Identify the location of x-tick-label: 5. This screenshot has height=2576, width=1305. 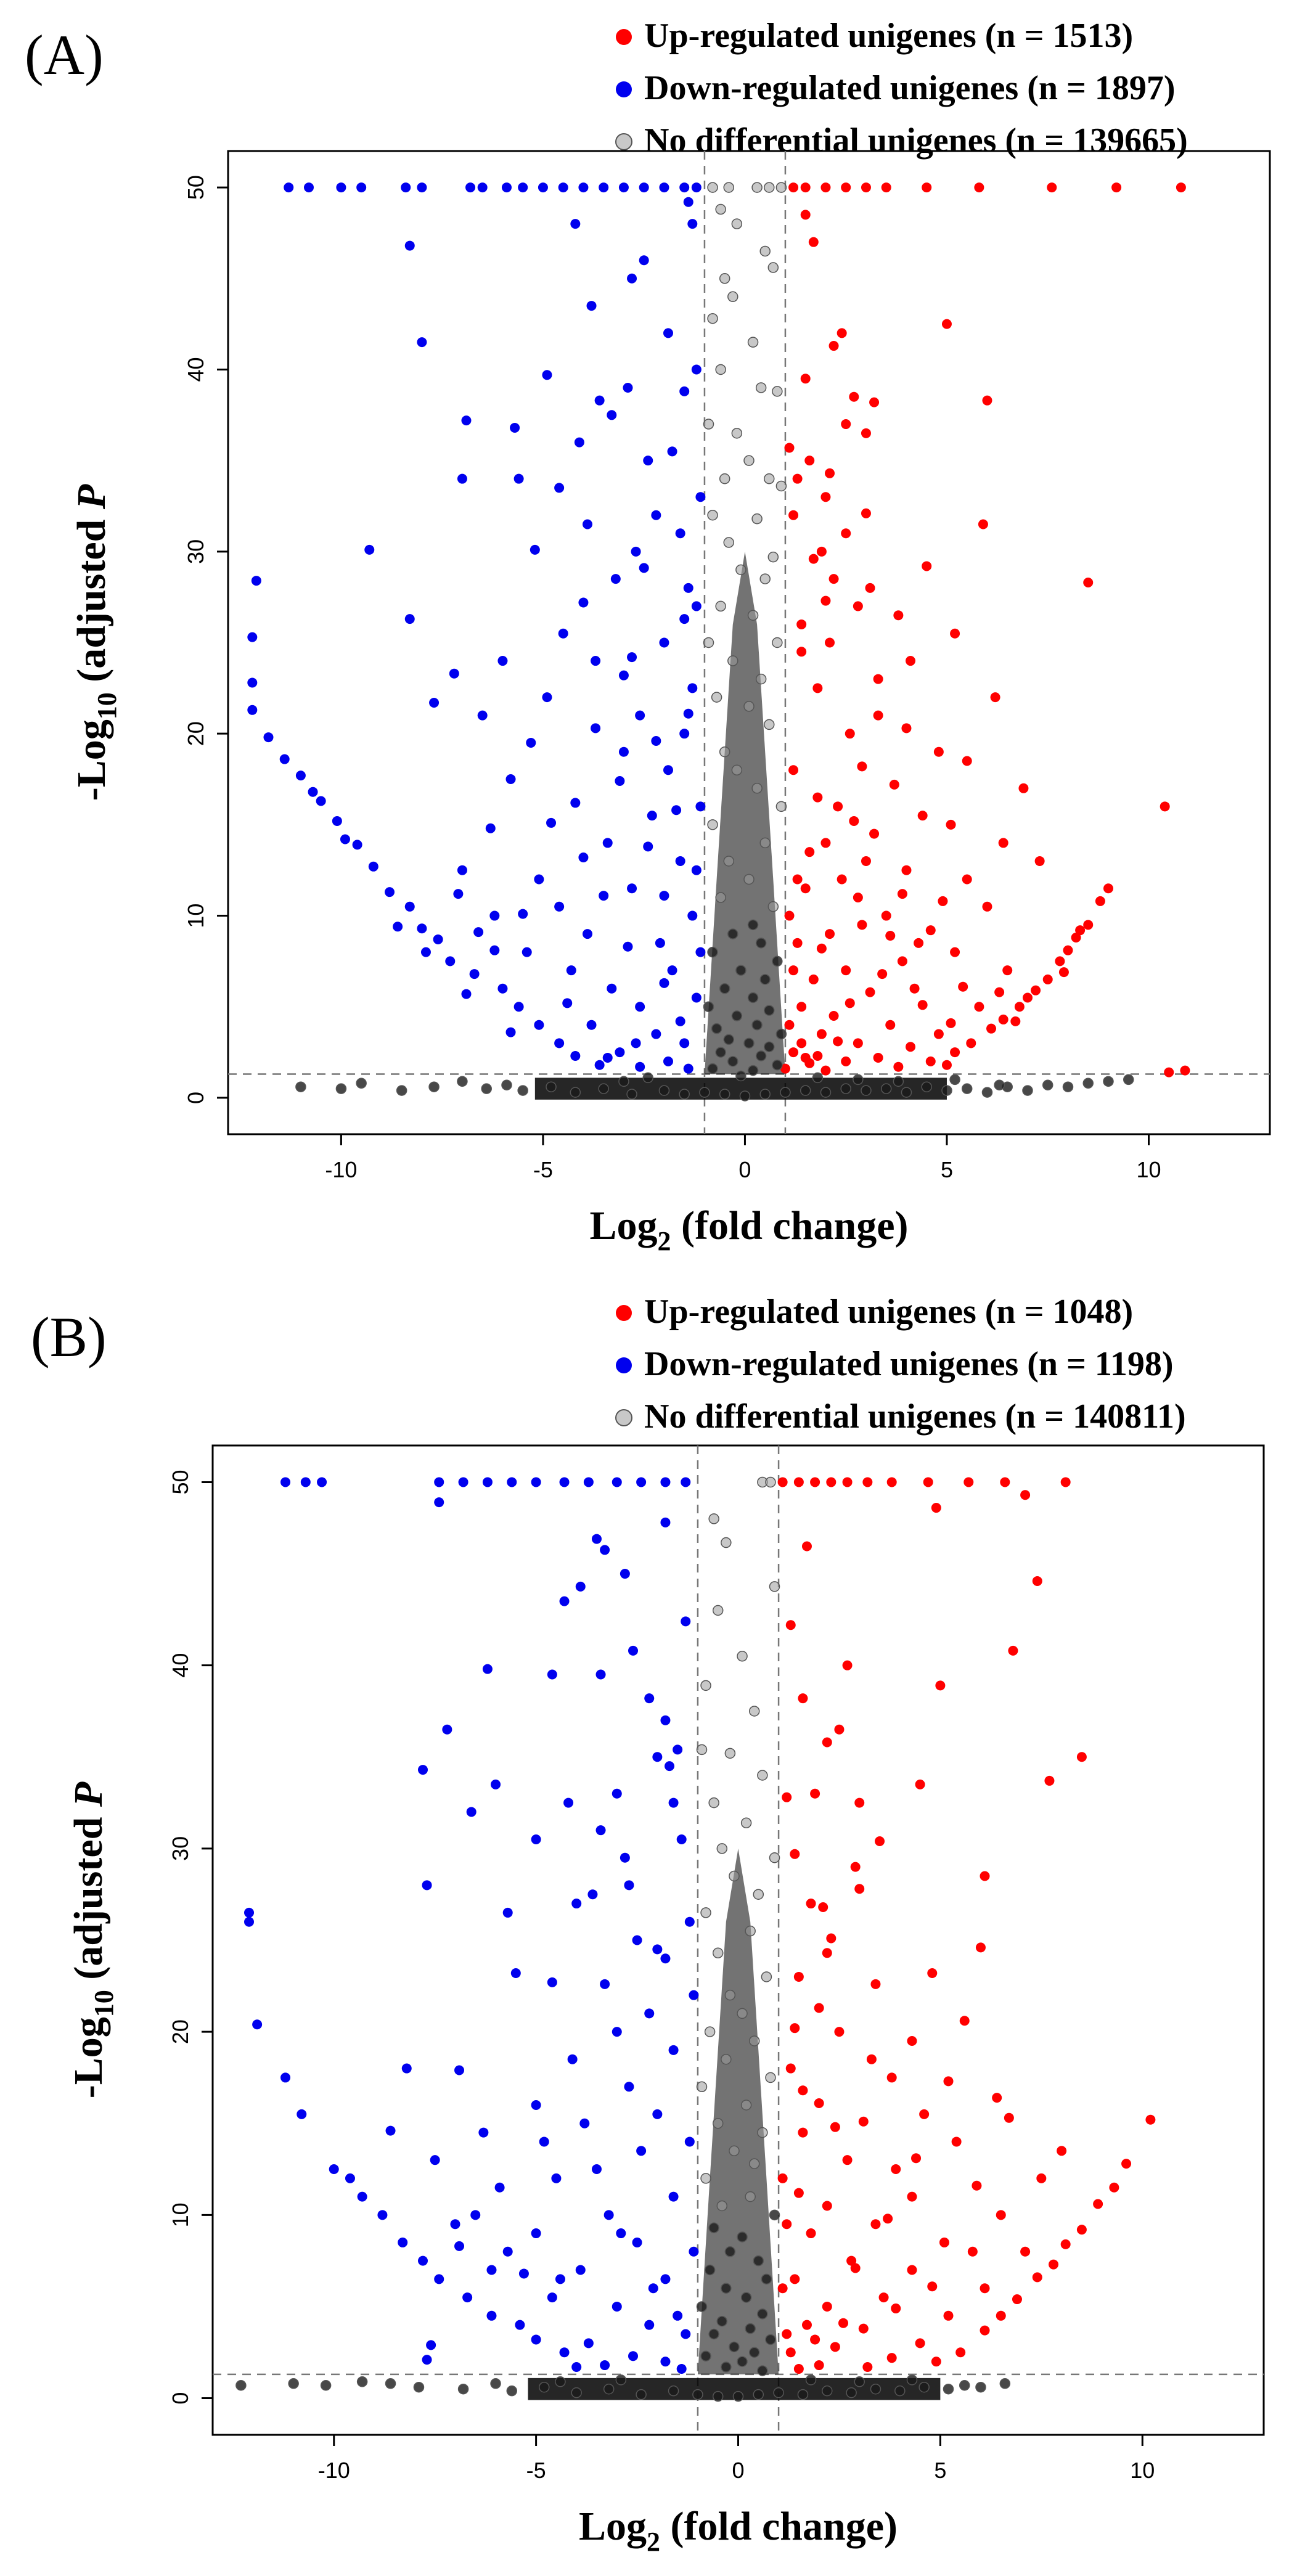
(947, 1169).